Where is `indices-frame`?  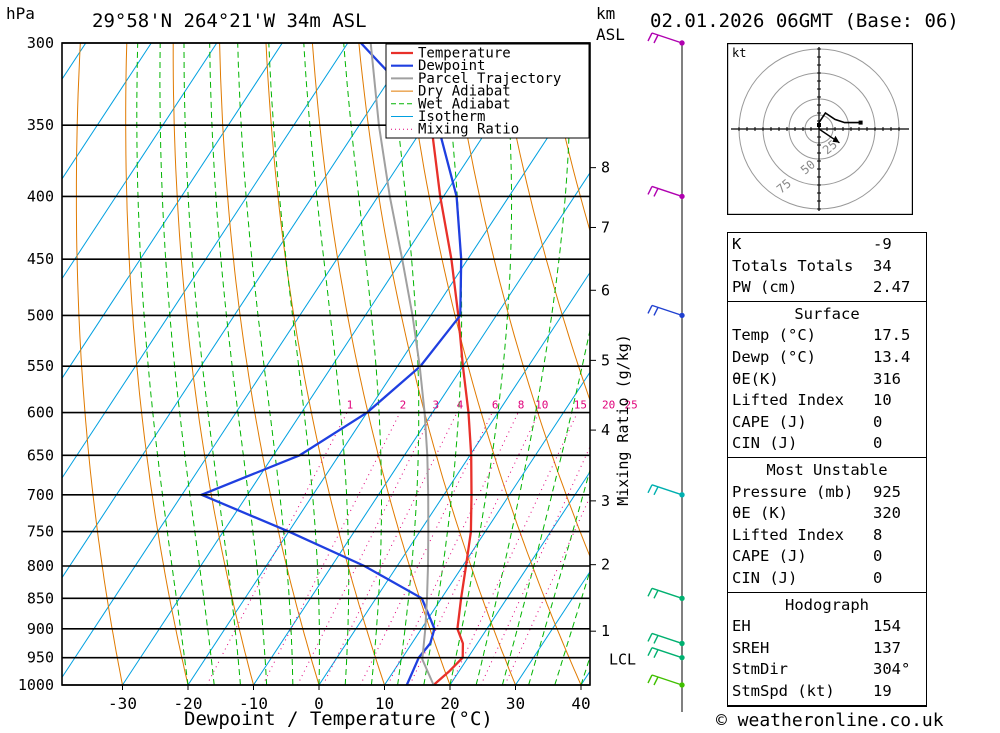
indices-frame is located at coordinates (827, 469).